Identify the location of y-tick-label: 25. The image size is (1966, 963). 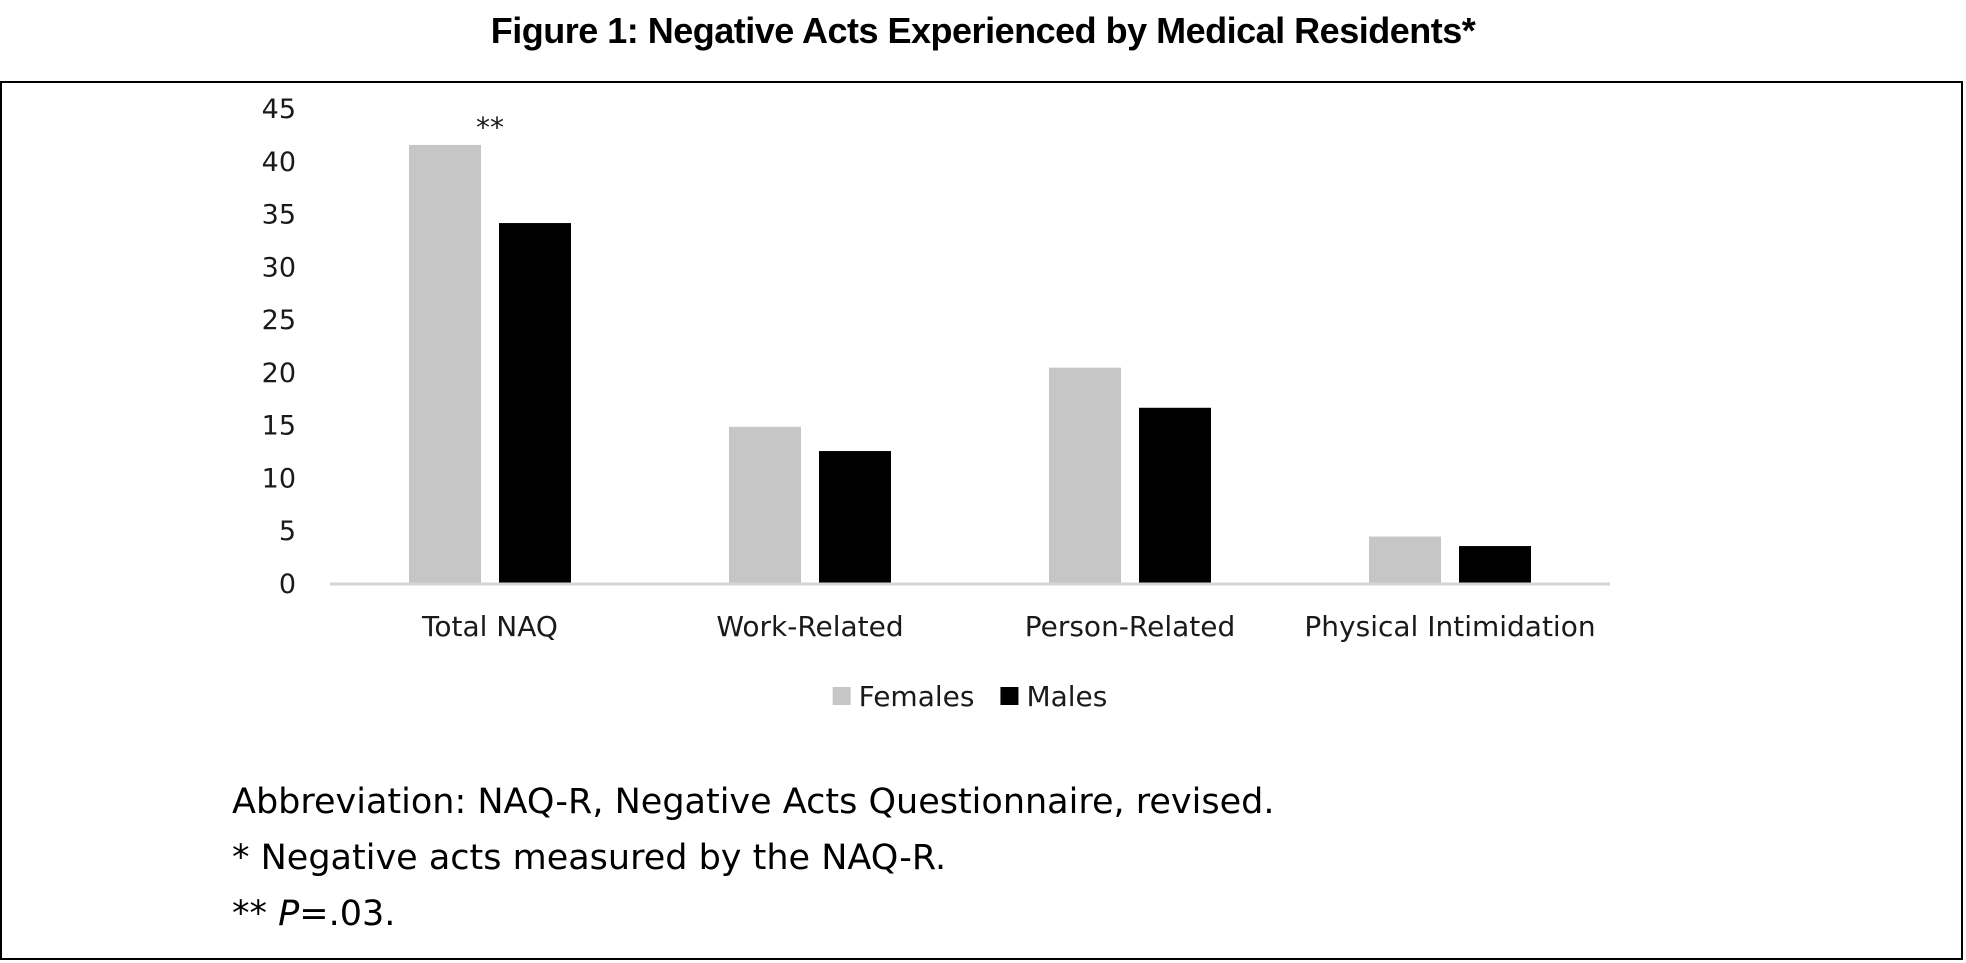
(279, 320).